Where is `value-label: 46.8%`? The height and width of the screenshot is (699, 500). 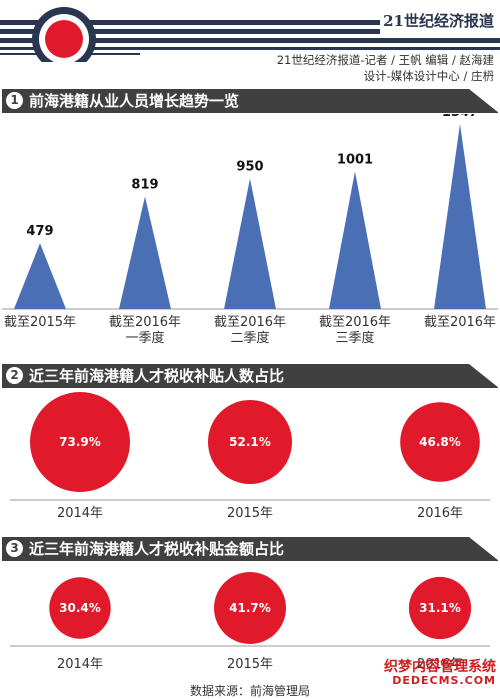
value-label: 46.8% is located at coordinates (440, 442).